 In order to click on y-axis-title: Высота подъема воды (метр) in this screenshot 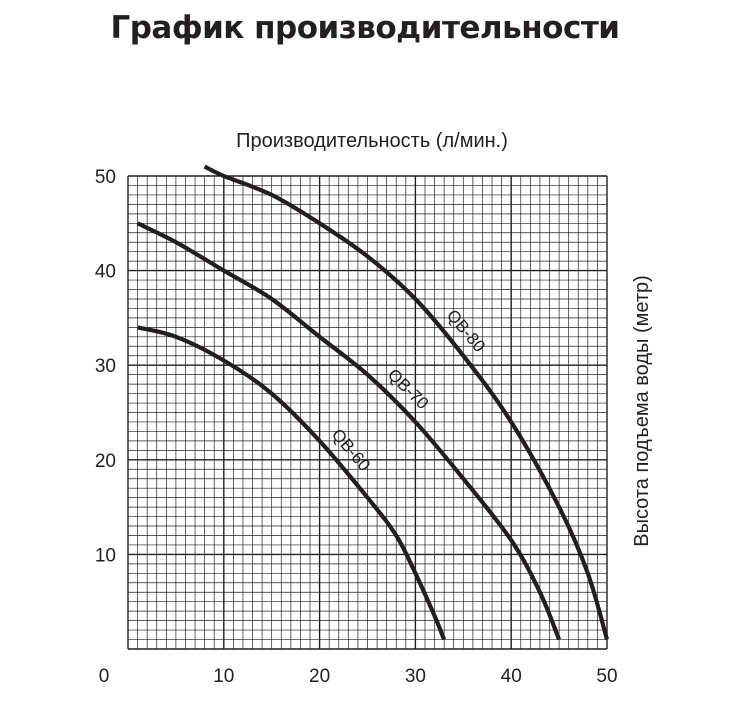, I will do `click(642, 411)`.